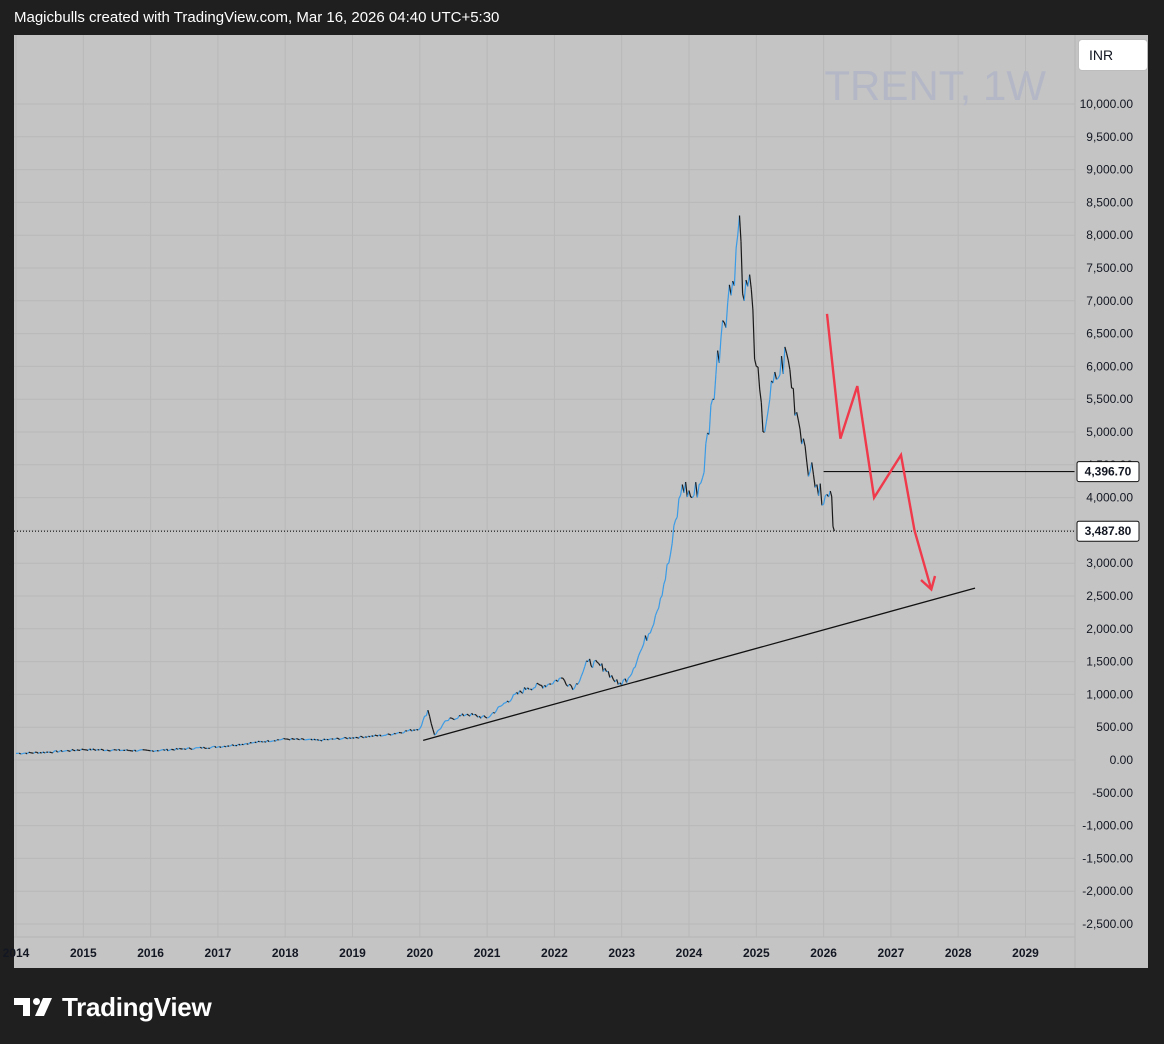 The height and width of the screenshot is (1044, 1164). I want to click on x-tick-label: 2020, so click(419, 953).